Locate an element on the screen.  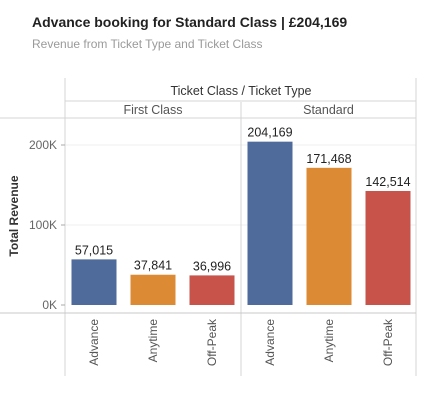
y-axis-ticks: 0K 100K 200K is located at coordinates (47, 225).